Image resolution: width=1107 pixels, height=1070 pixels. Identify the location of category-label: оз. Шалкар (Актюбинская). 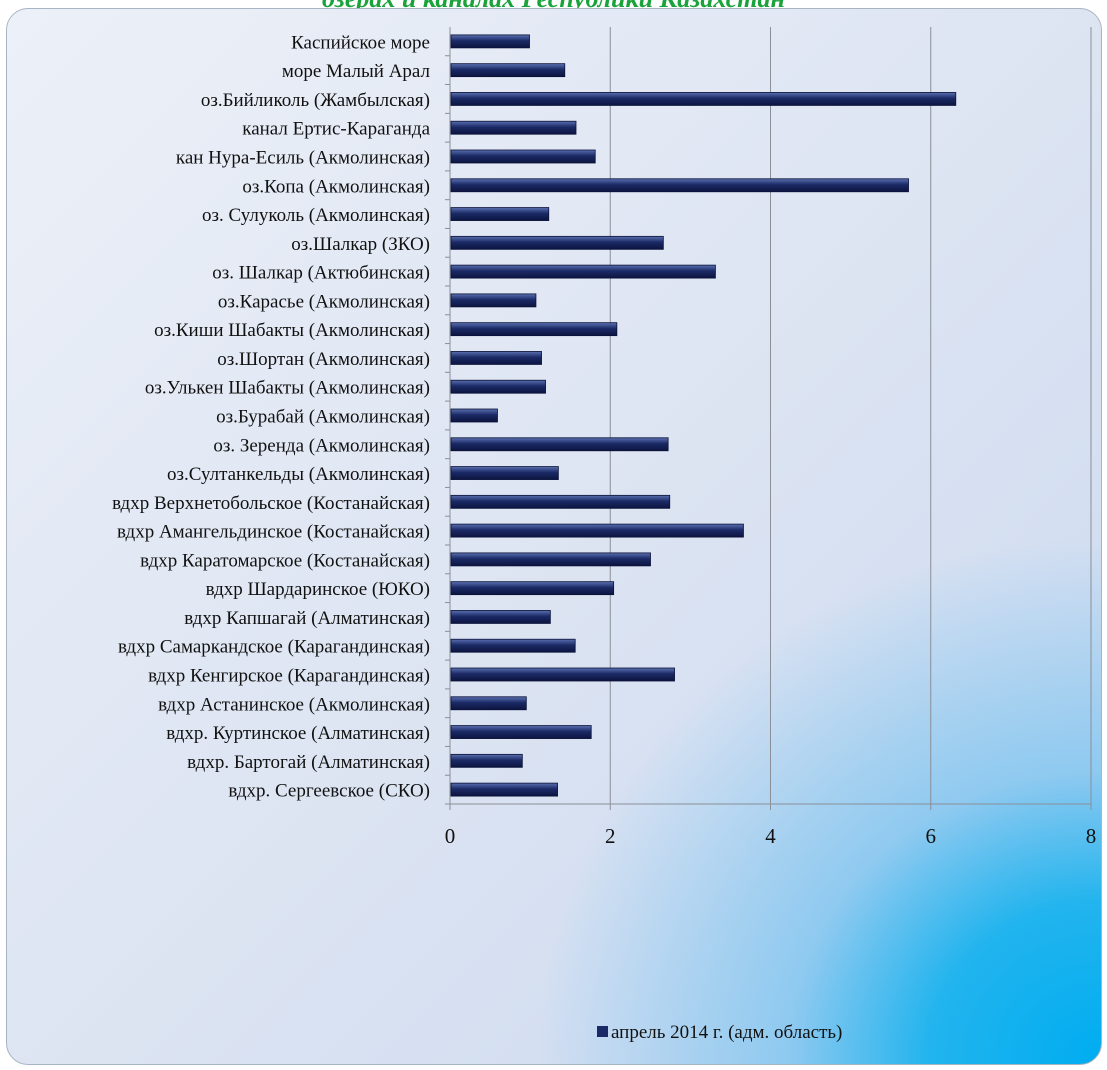
(321, 273).